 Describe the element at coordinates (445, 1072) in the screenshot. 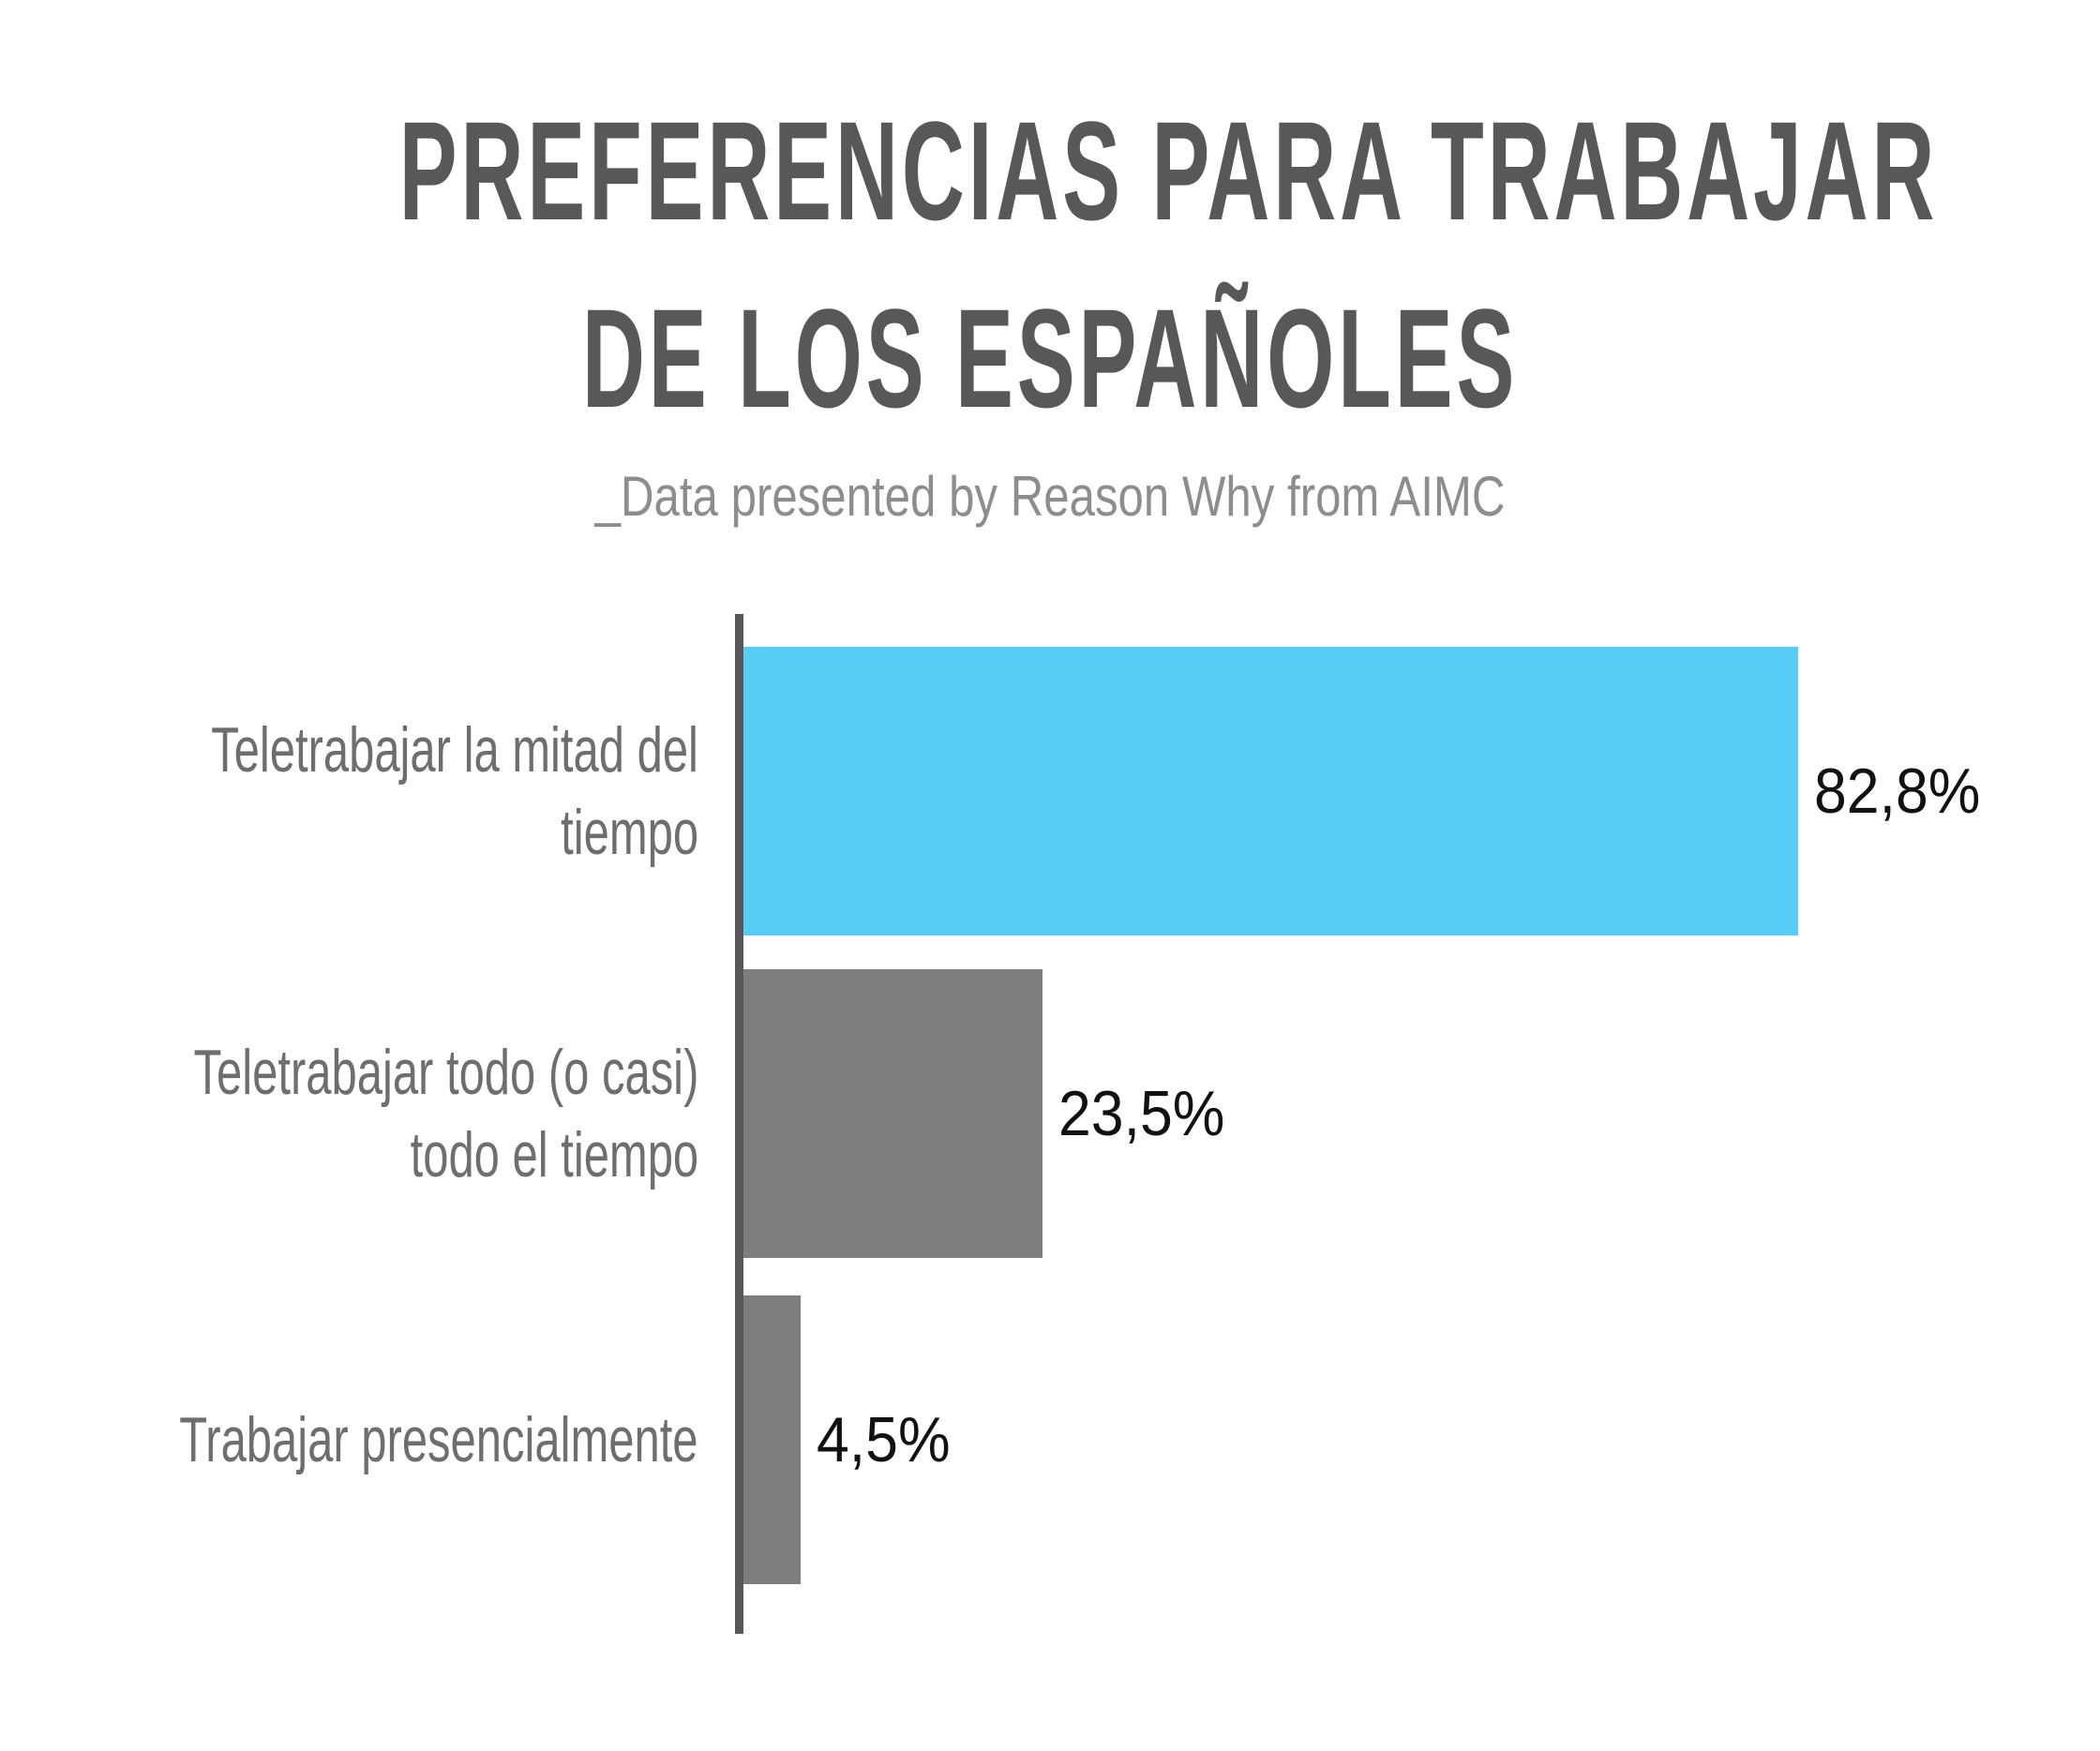

I see `category-label-2-line1: Teletrabajar todo (o casi)` at that location.